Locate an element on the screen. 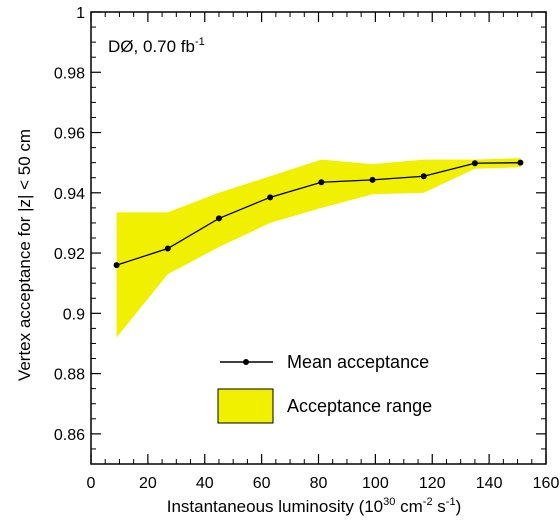 This screenshot has width=560, height=522. y-tick-label: 0.98 is located at coordinates (69, 73).